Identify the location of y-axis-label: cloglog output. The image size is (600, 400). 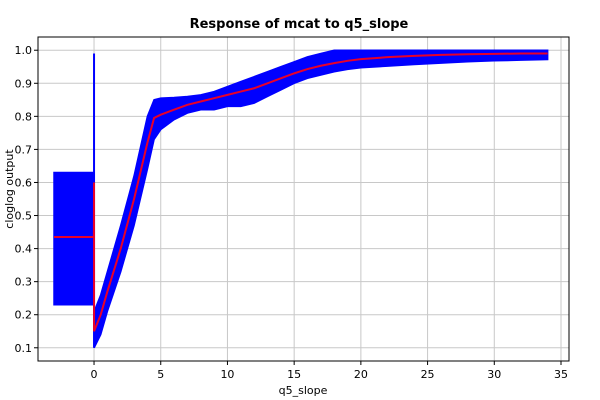
(9, 189).